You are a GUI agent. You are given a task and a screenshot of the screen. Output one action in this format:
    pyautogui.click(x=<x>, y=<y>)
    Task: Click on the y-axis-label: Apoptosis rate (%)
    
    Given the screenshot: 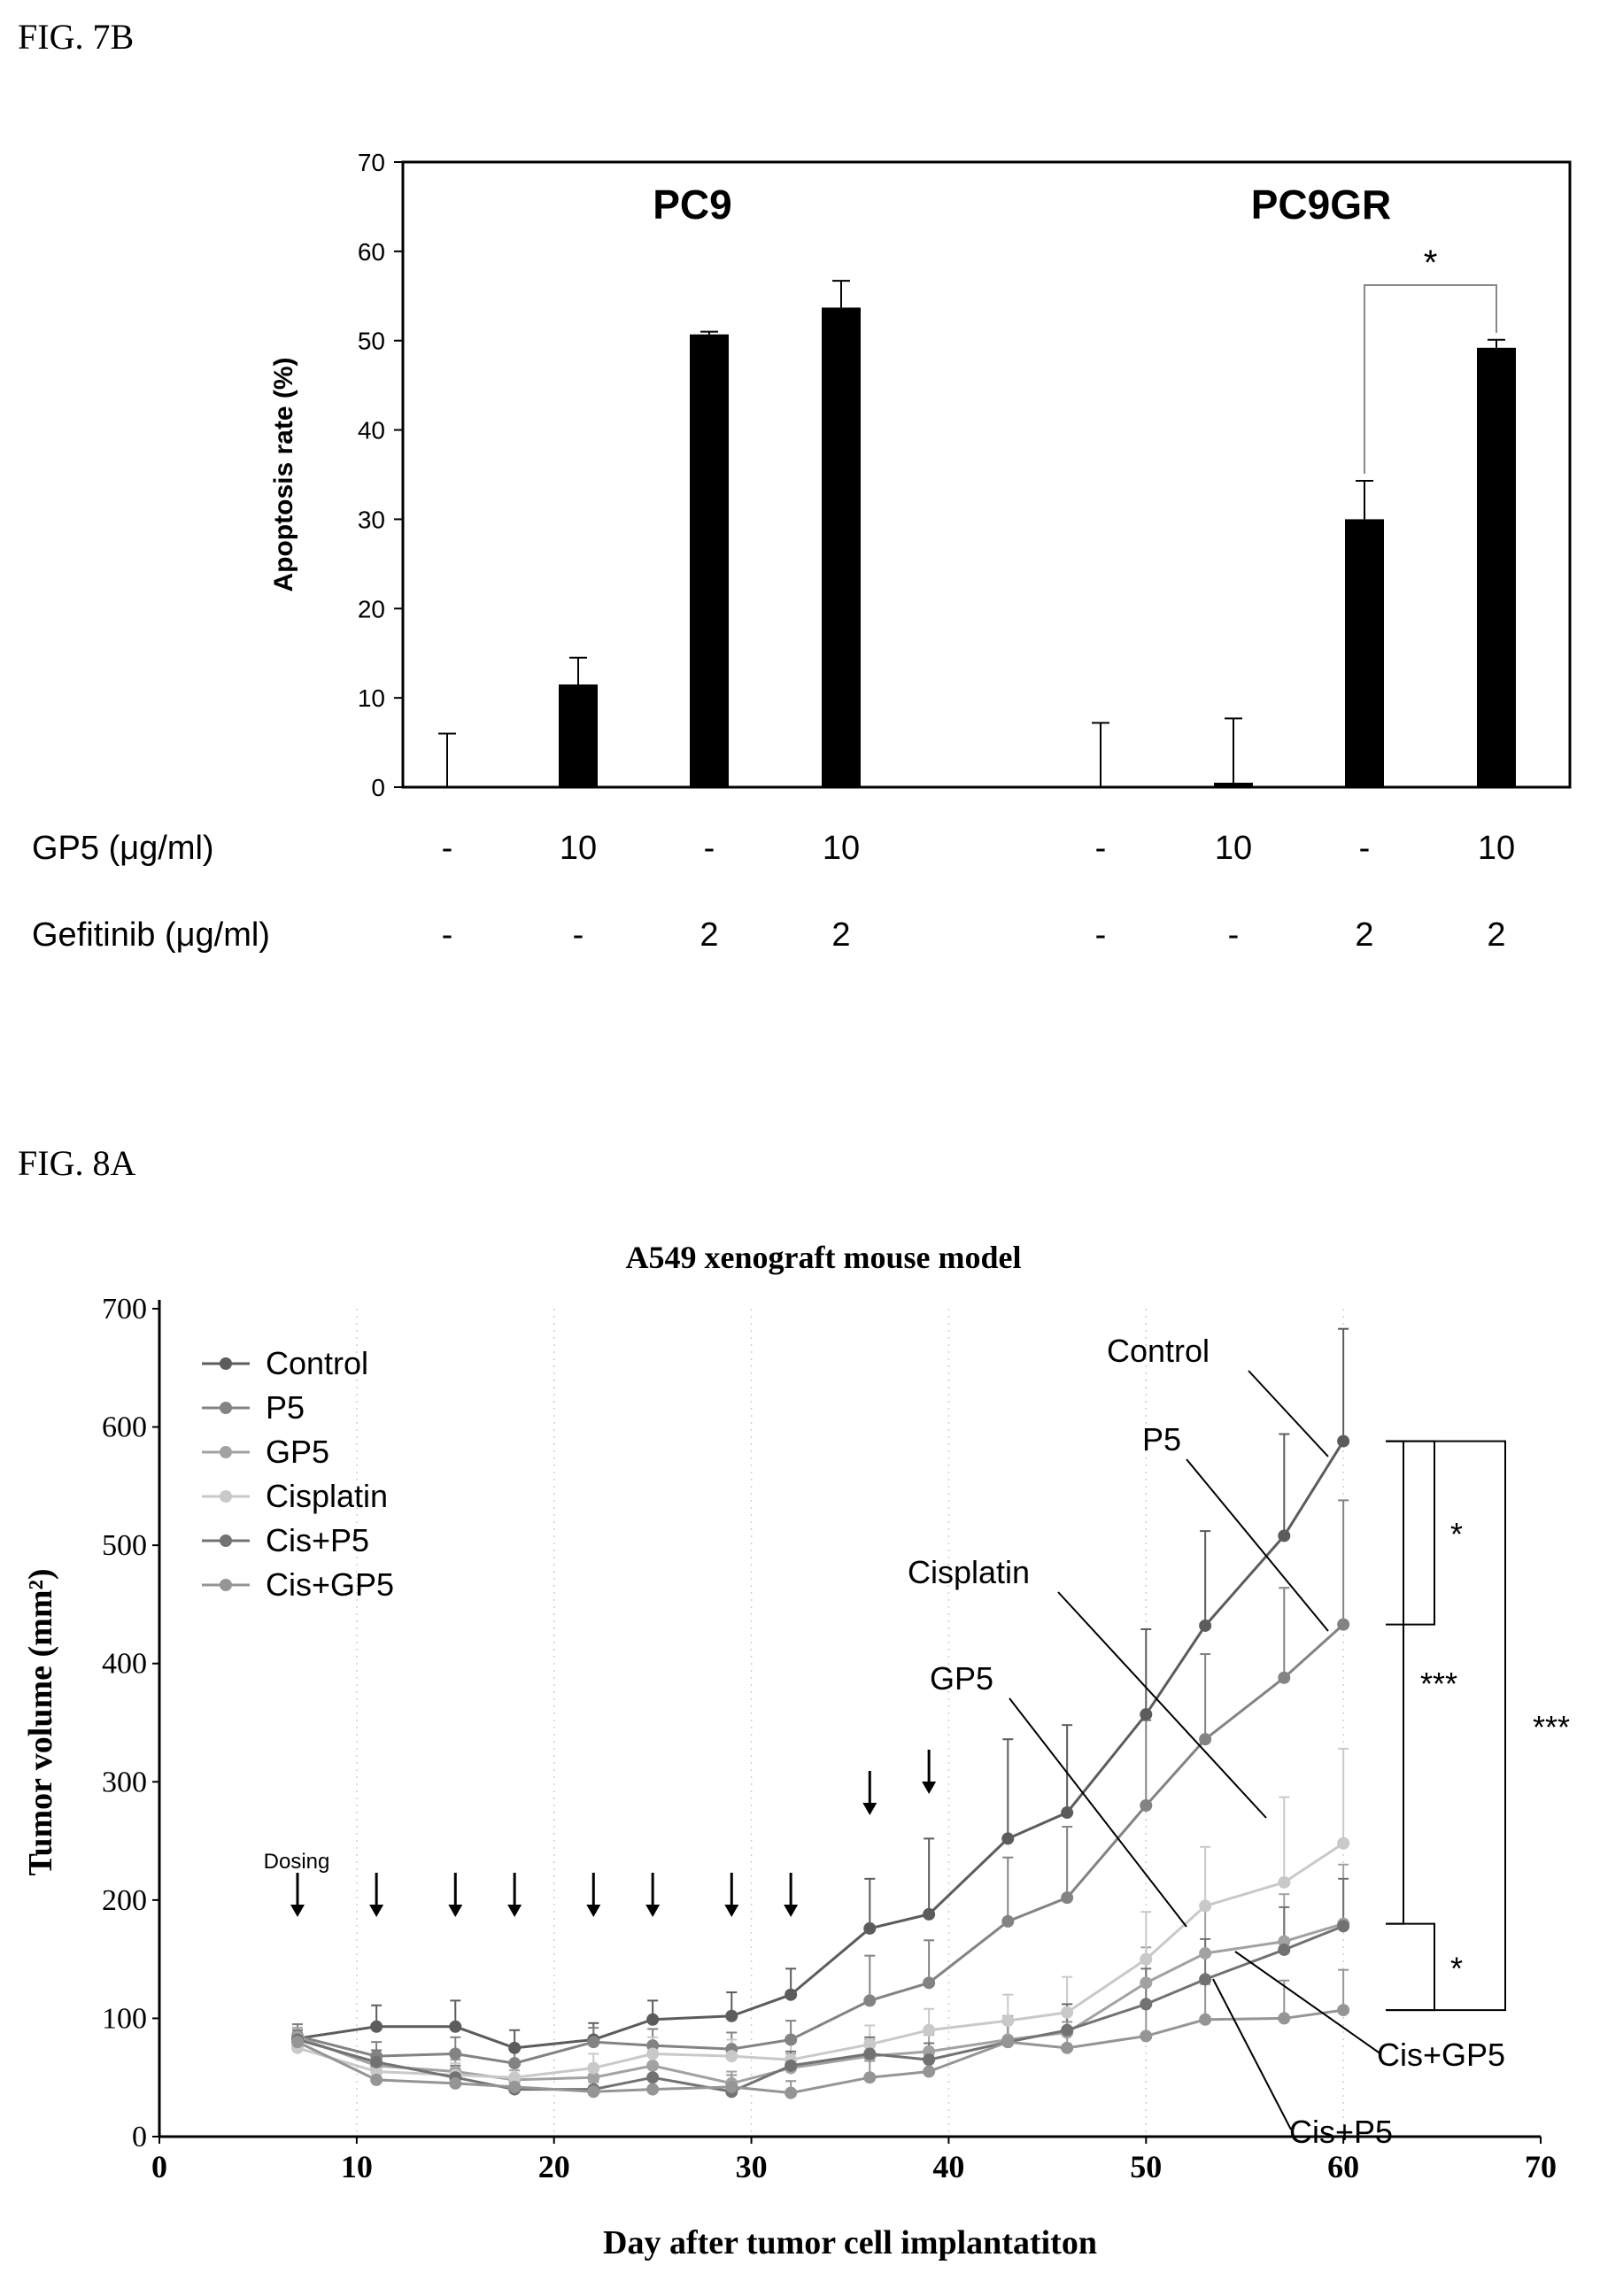 What is the action you would take?
    pyautogui.click(x=283, y=474)
    